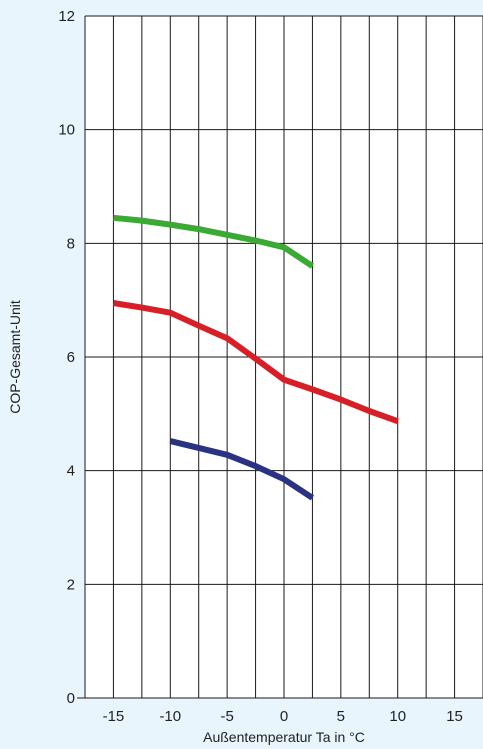 The height and width of the screenshot is (749, 483). I want to click on y-tick-label: 0, so click(71, 698).